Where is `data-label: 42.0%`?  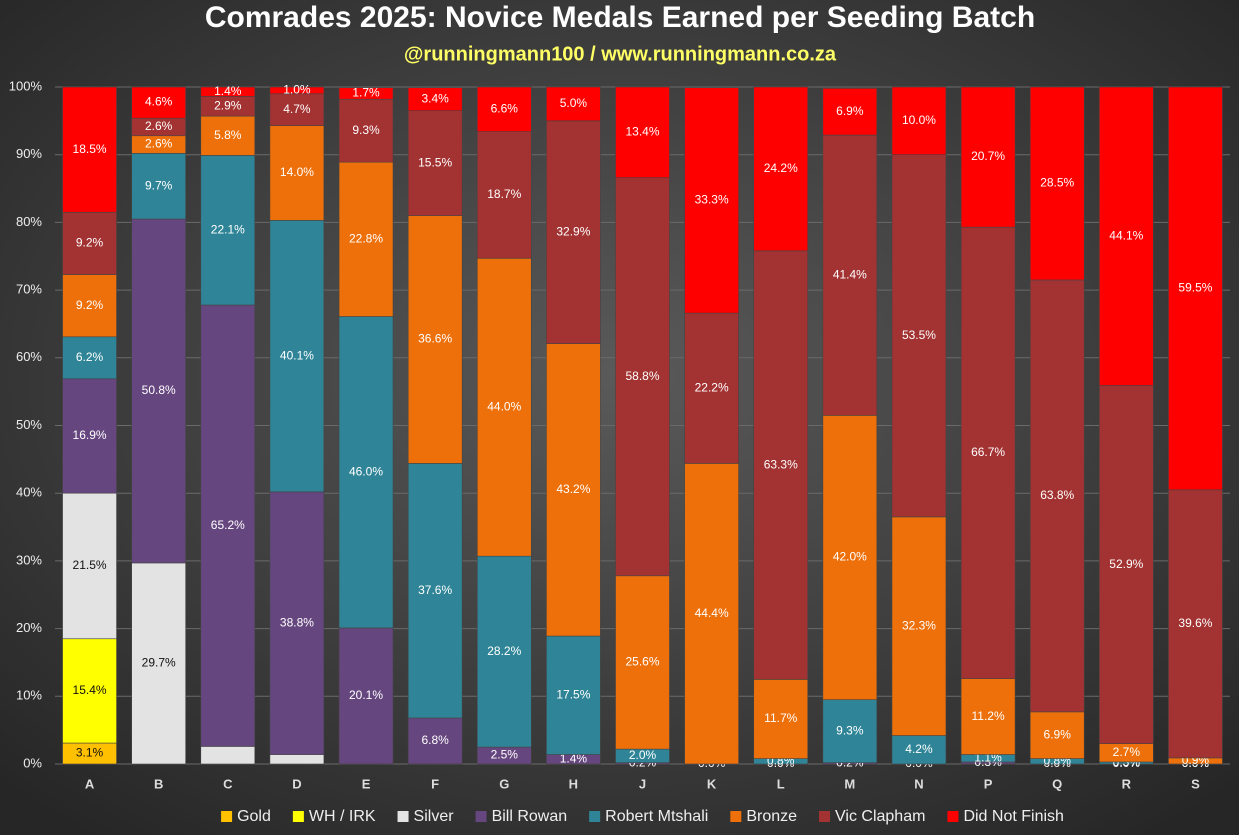
data-label: 42.0% is located at coordinates (850, 557).